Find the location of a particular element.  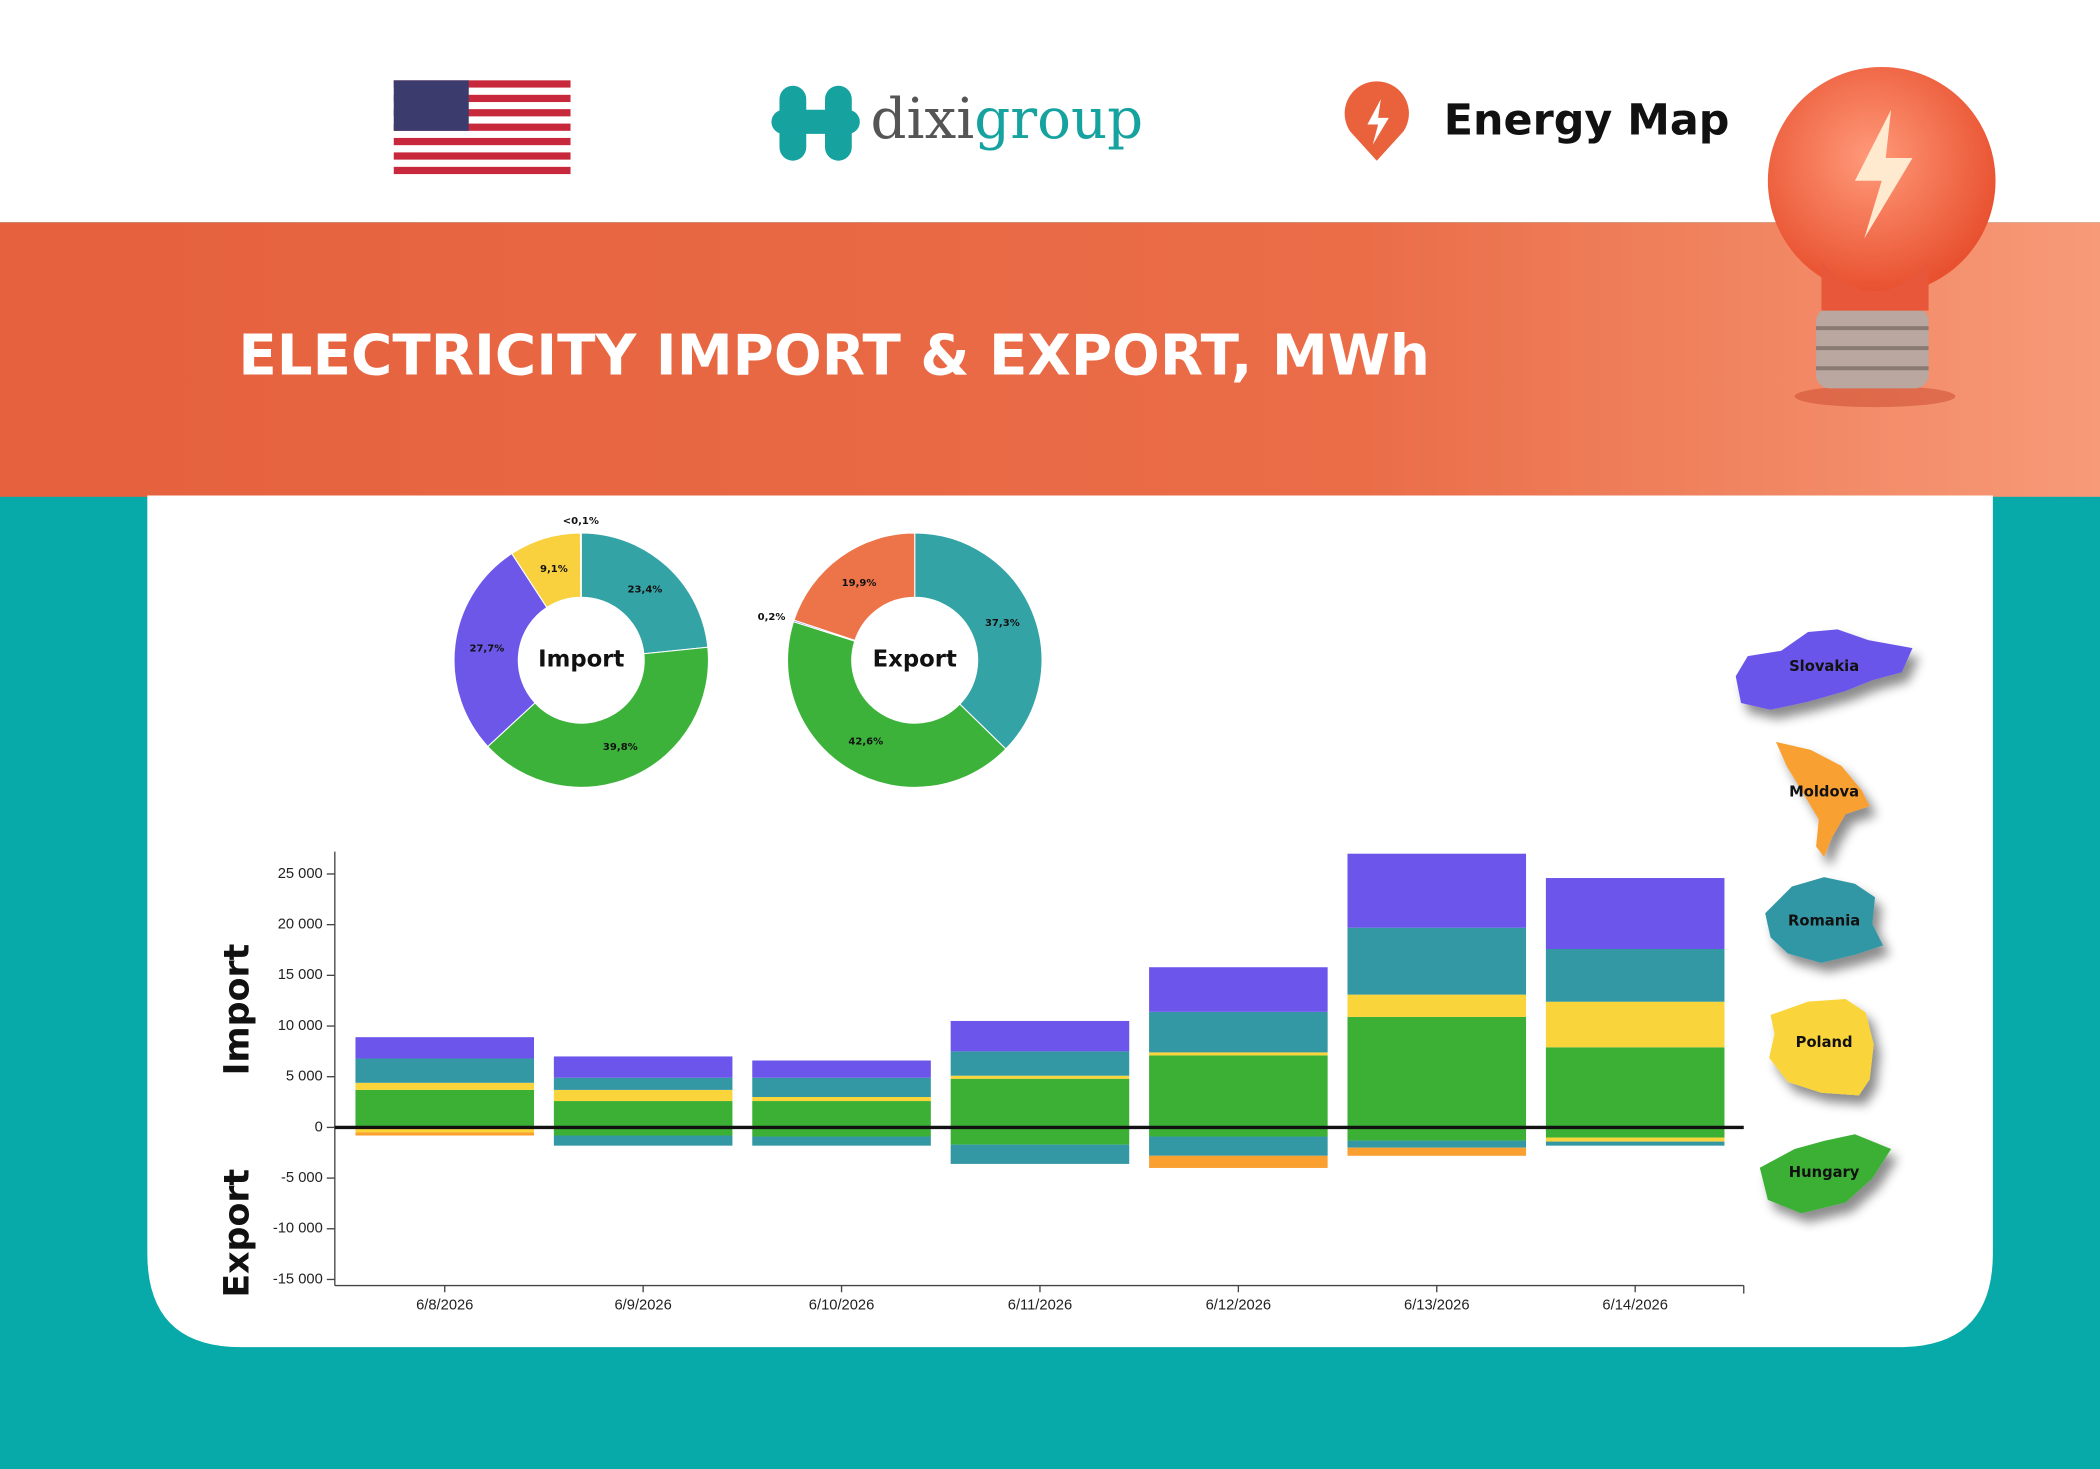

x-tick-label: 6/10/2026 is located at coordinates (841, 1306).